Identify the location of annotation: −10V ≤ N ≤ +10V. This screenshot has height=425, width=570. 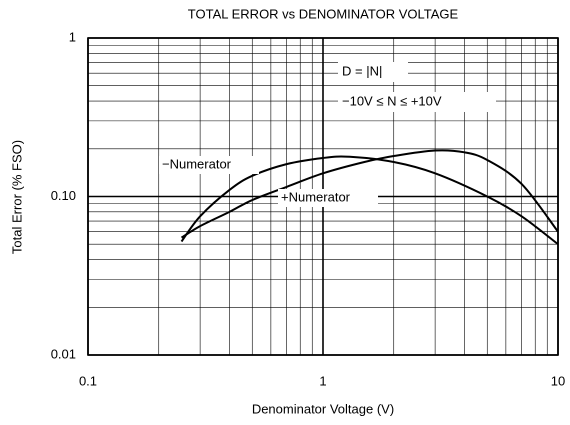
(392, 100).